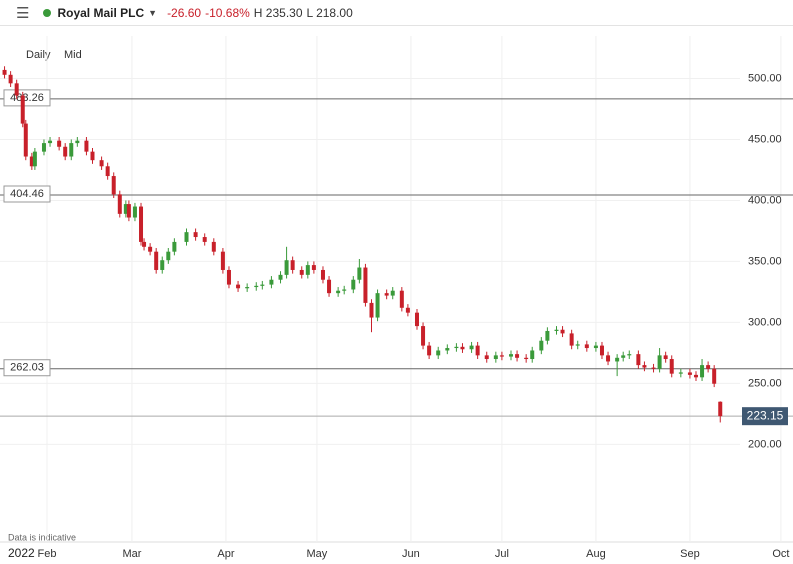  I want to click on level-label: 404.46, so click(27, 194).